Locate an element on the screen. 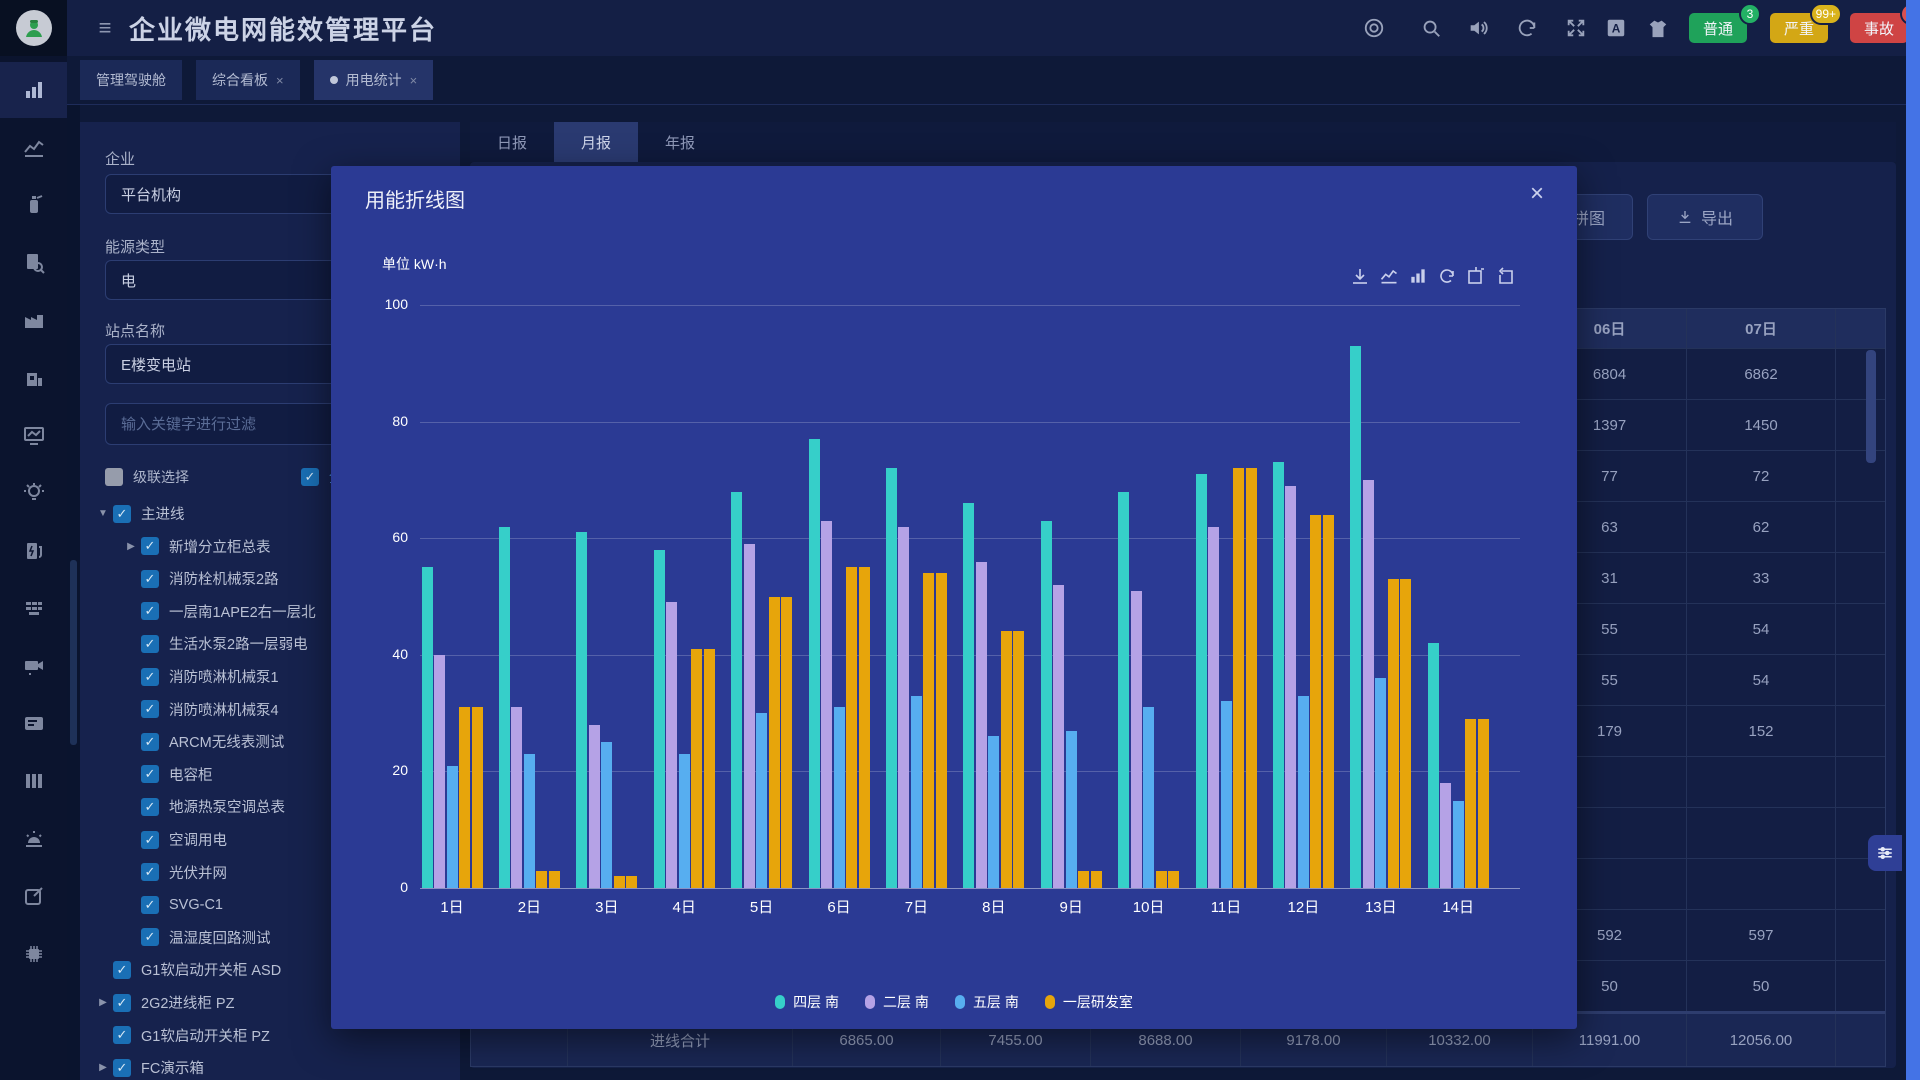  tree-item: ▶ ✓ 2G2进线柜 PZ is located at coordinates (278, 1002).